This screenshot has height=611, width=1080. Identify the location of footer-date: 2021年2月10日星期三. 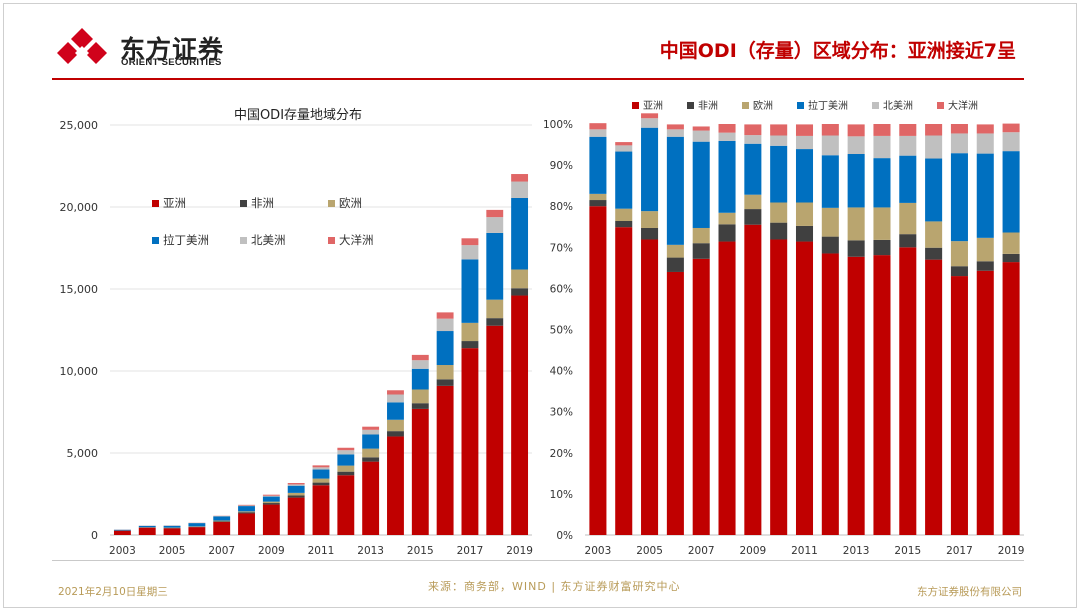
(113, 592).